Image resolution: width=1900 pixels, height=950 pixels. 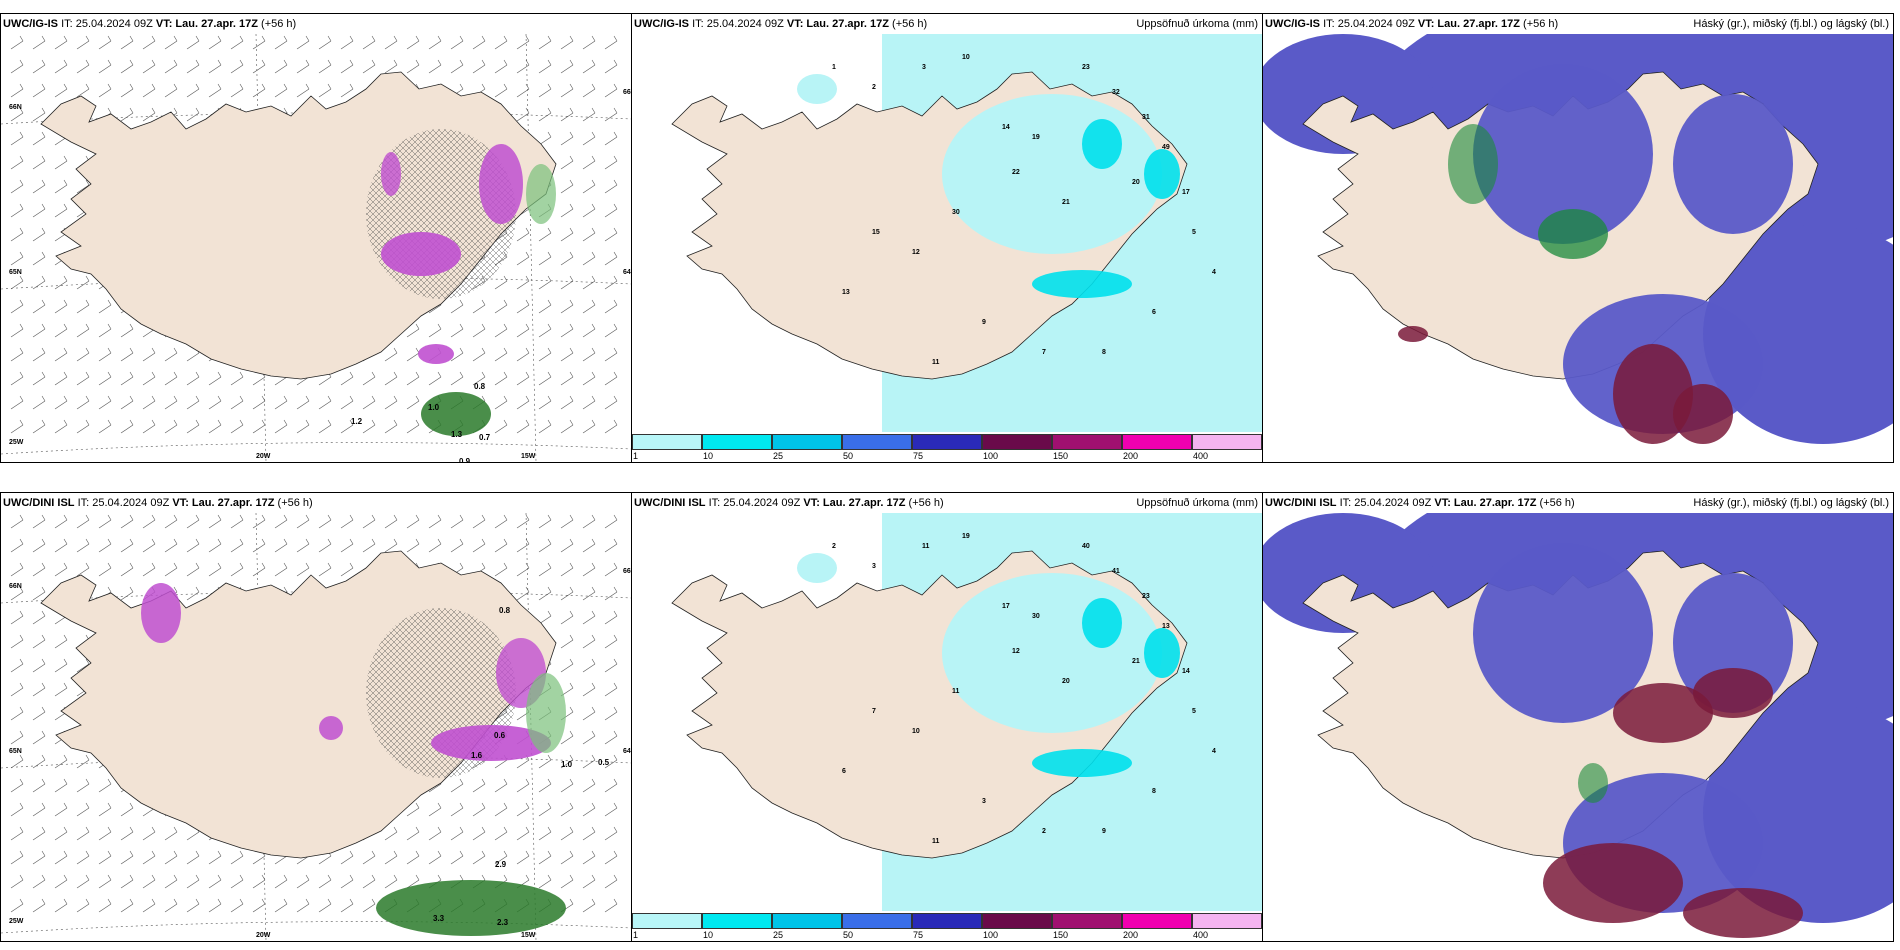 I want to click on precip-region, so click(x=1052, y=174).